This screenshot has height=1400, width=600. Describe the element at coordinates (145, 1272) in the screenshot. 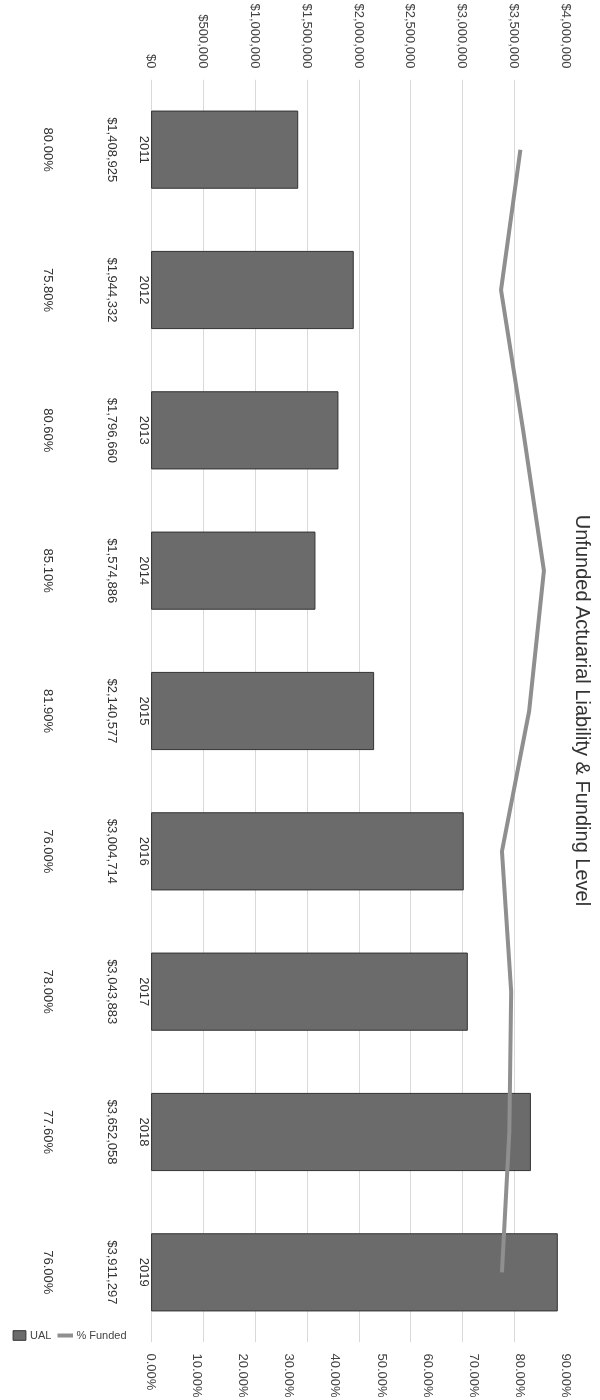

I see `y-tick-label: 2019` at that location.